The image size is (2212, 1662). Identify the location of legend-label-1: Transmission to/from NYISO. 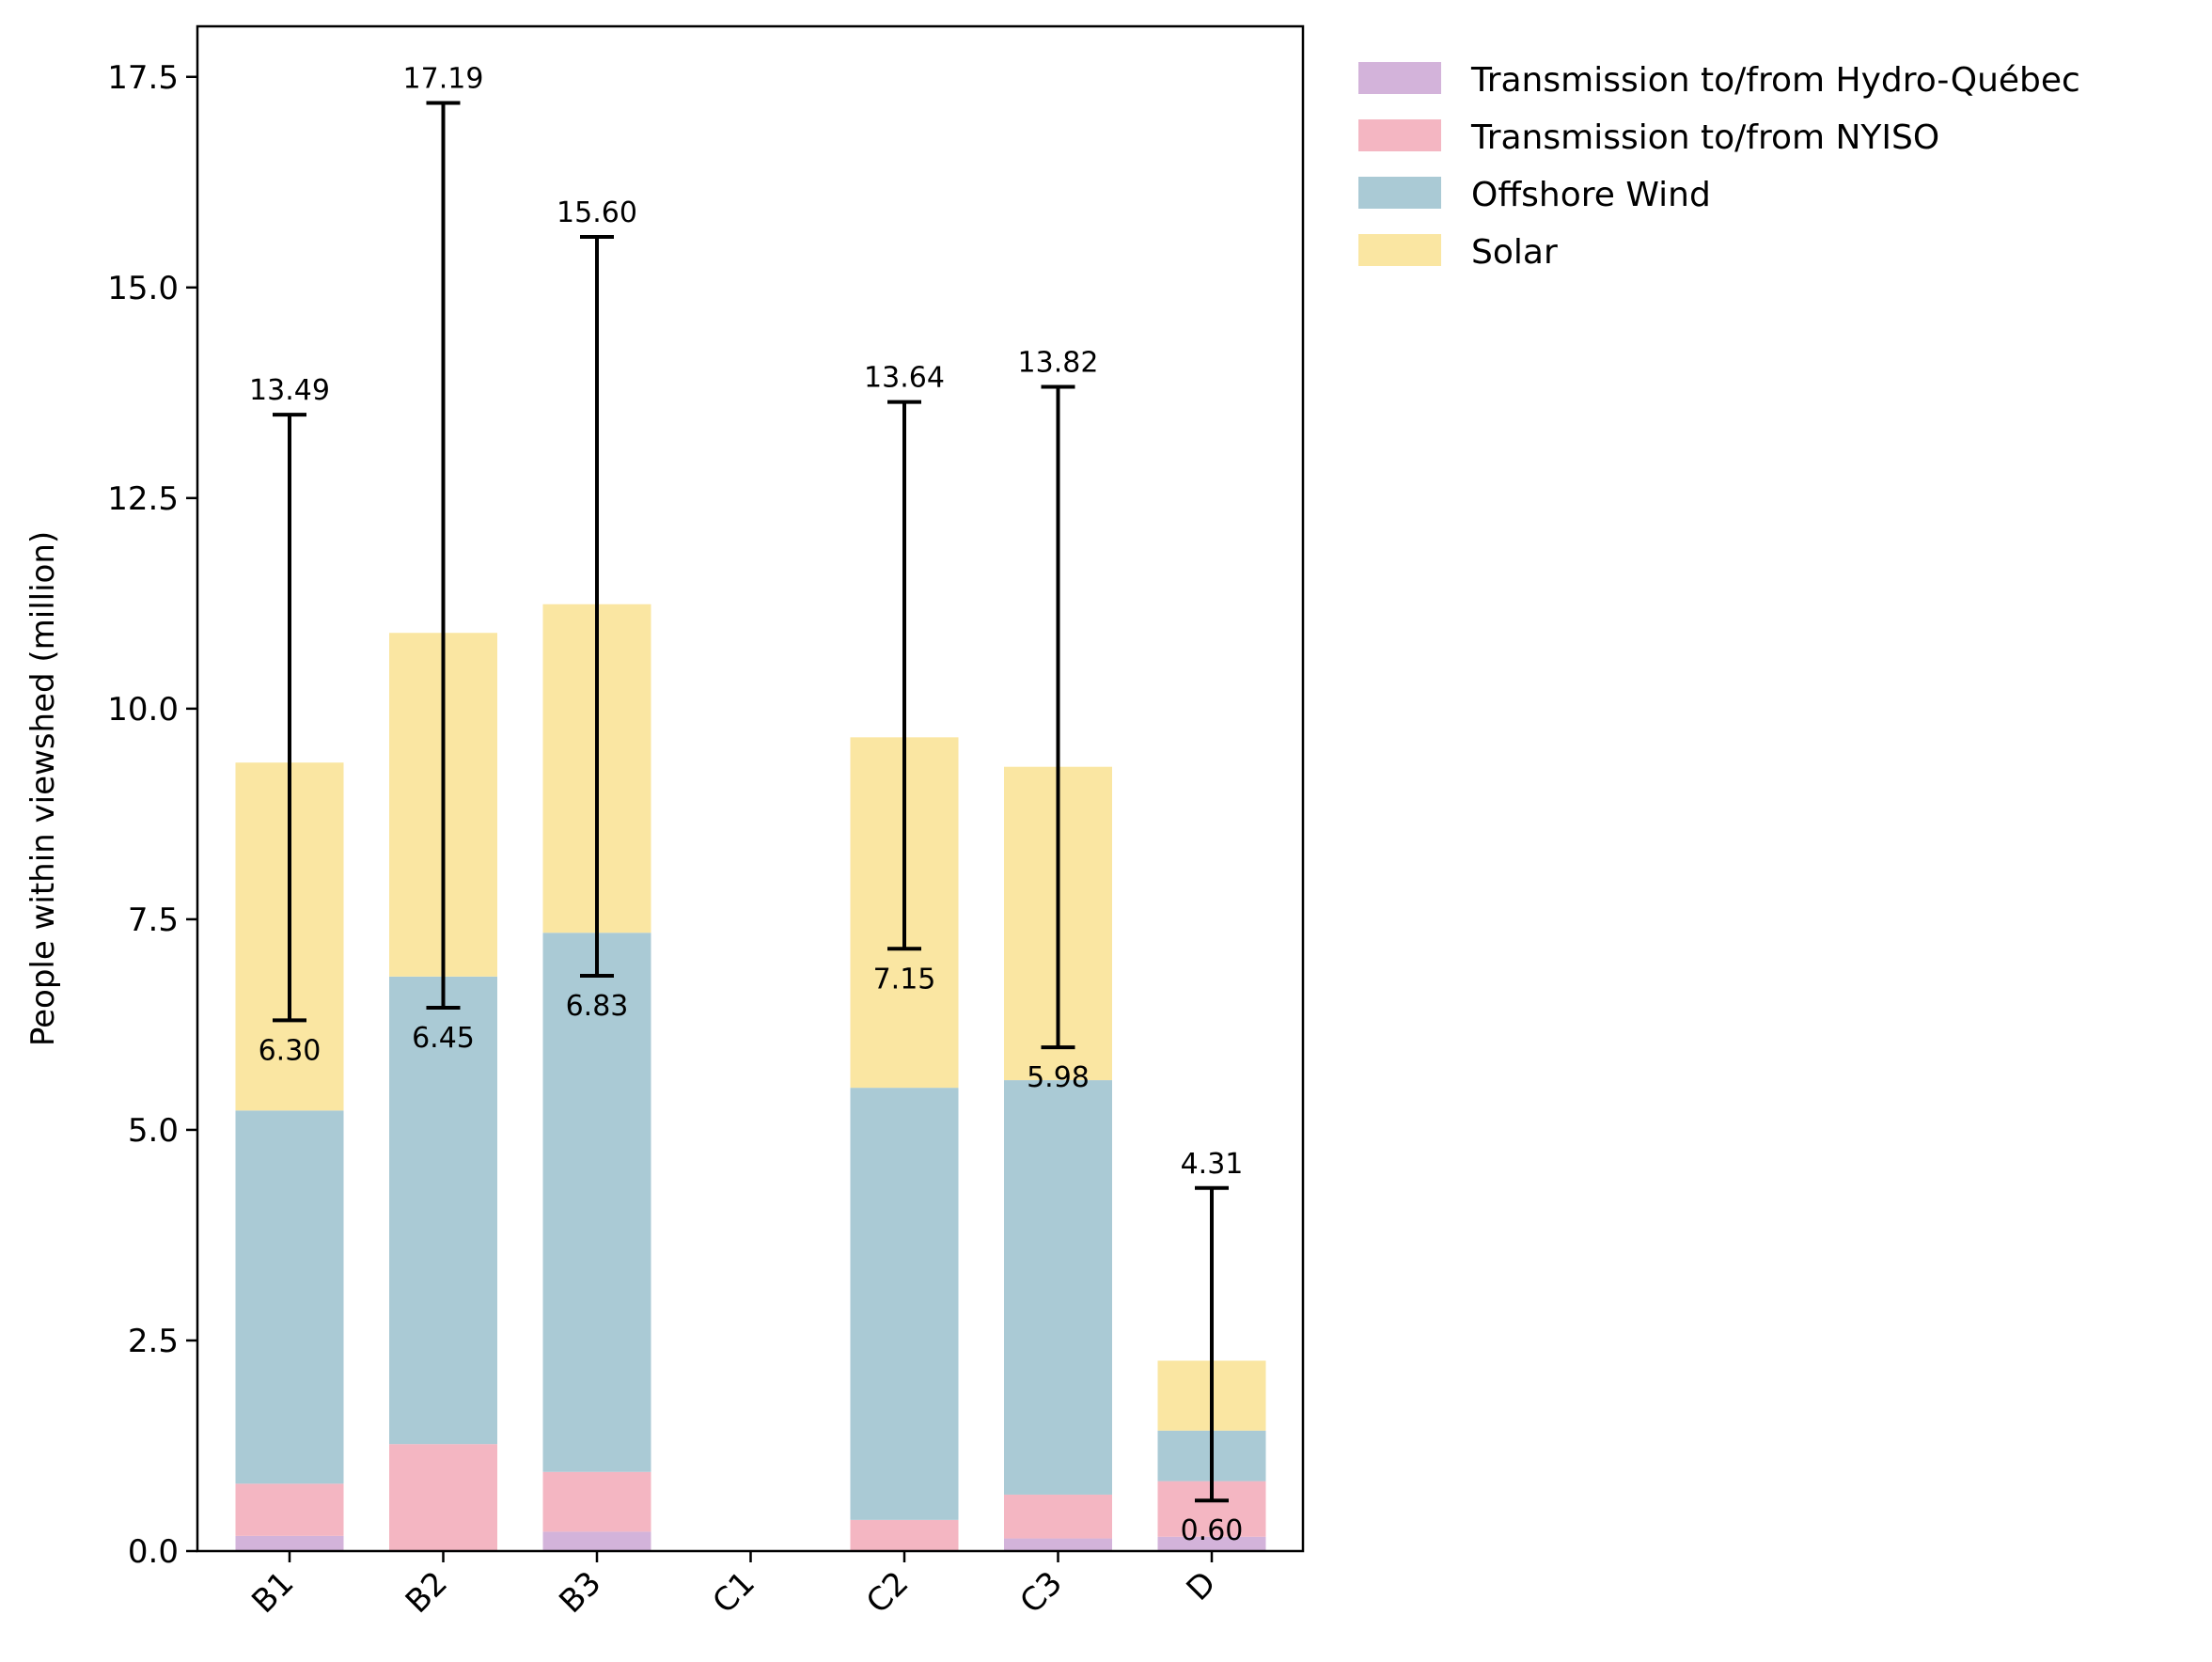
(1704, 137).